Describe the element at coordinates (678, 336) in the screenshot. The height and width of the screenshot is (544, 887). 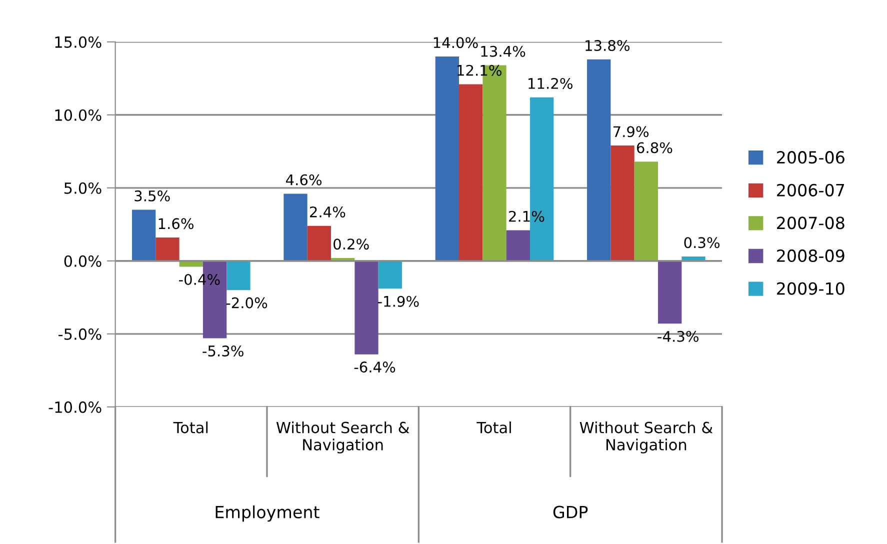
I see `data-label: -4.3%` at that location.